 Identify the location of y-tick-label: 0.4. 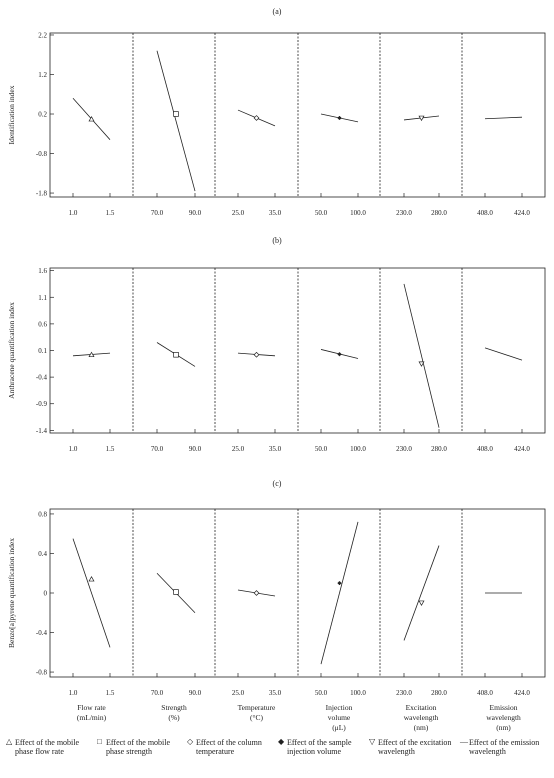
(42, 554).